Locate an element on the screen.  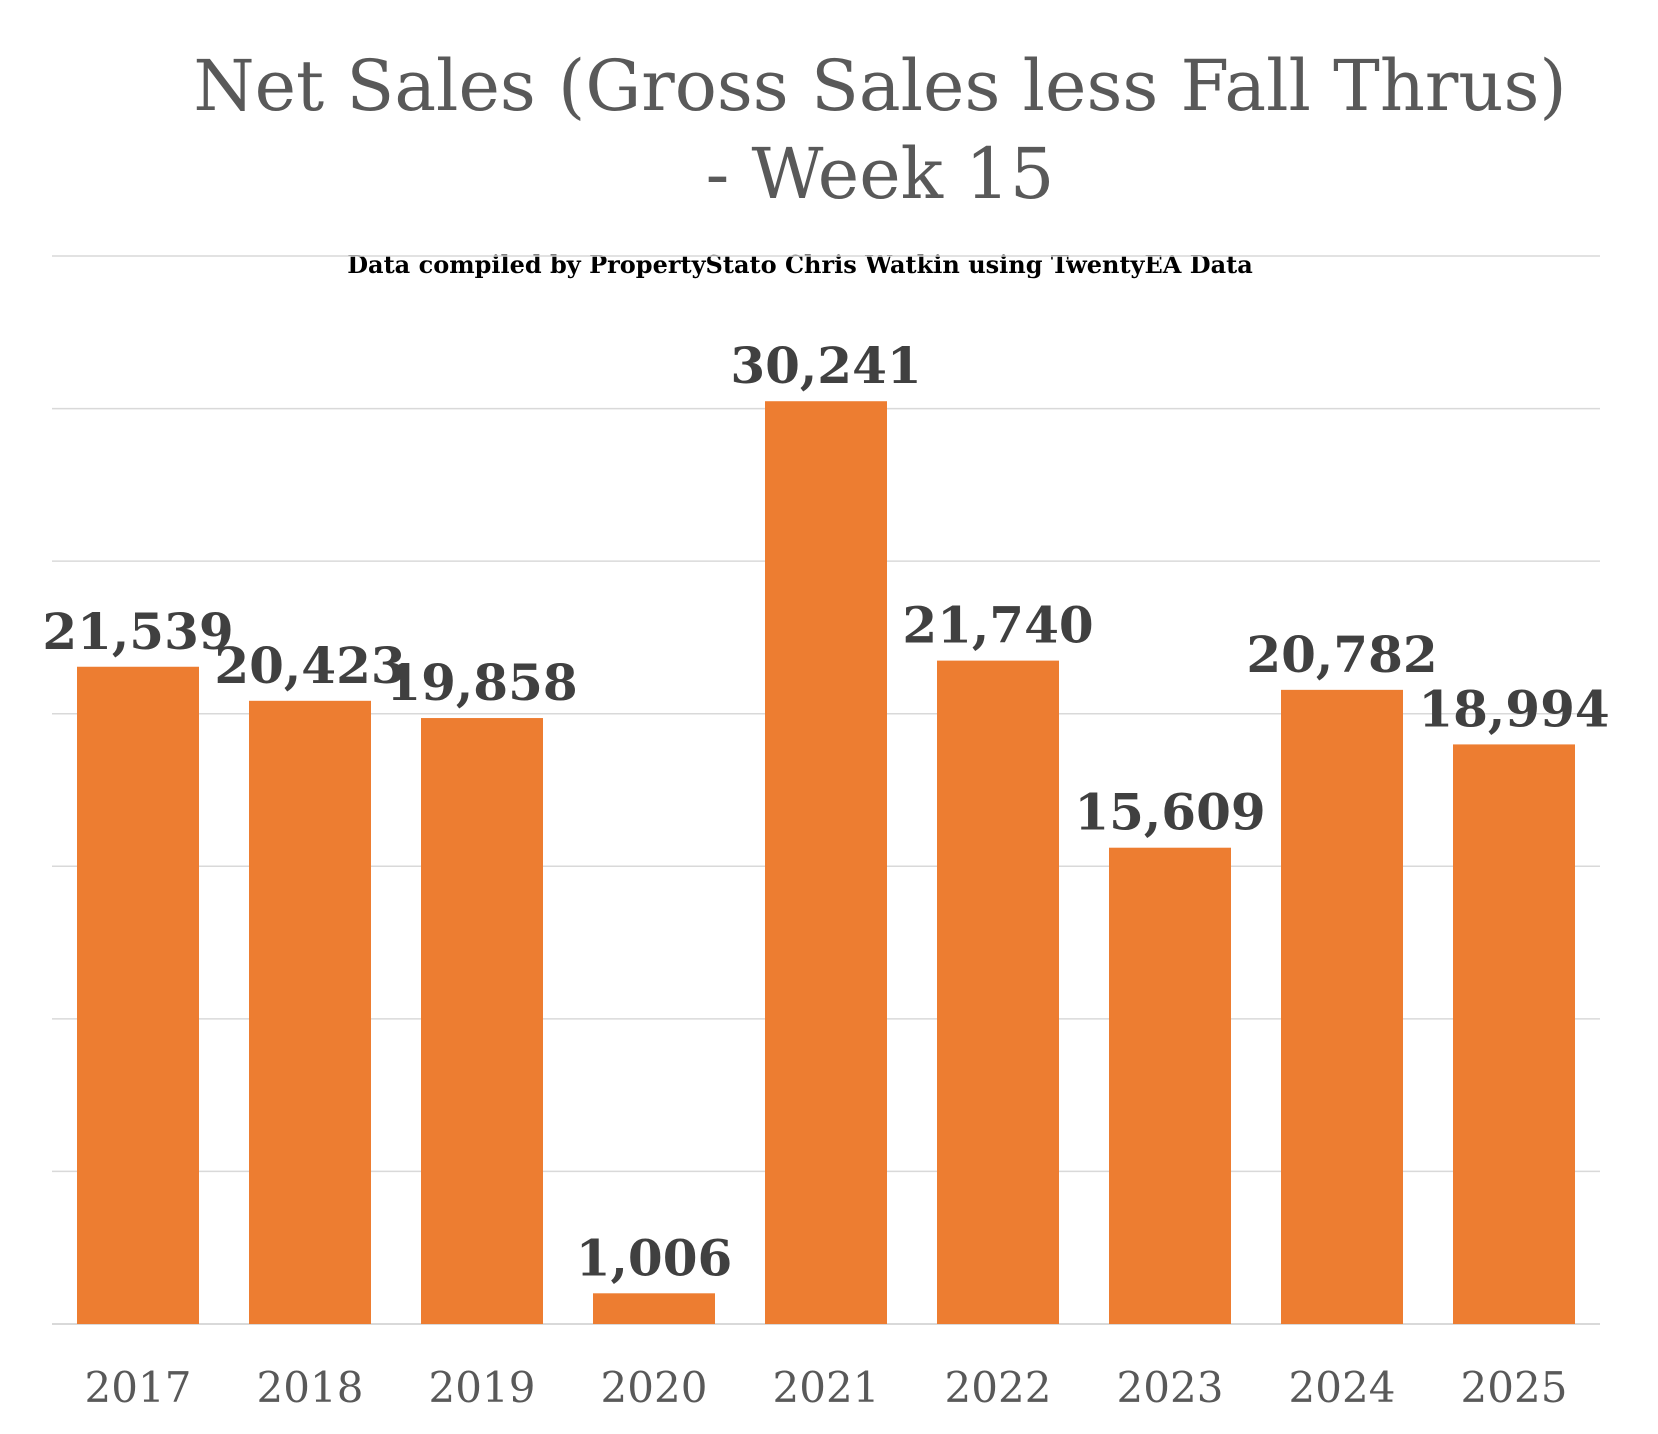
bar-2017 is located at coordinates (138, 995).